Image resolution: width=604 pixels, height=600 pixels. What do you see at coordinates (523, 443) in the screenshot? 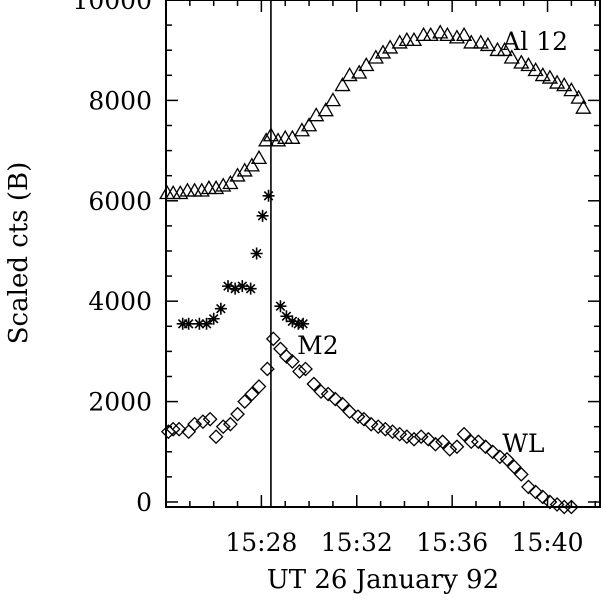
I see `series-label: WL` at bounding box center [523, 443].